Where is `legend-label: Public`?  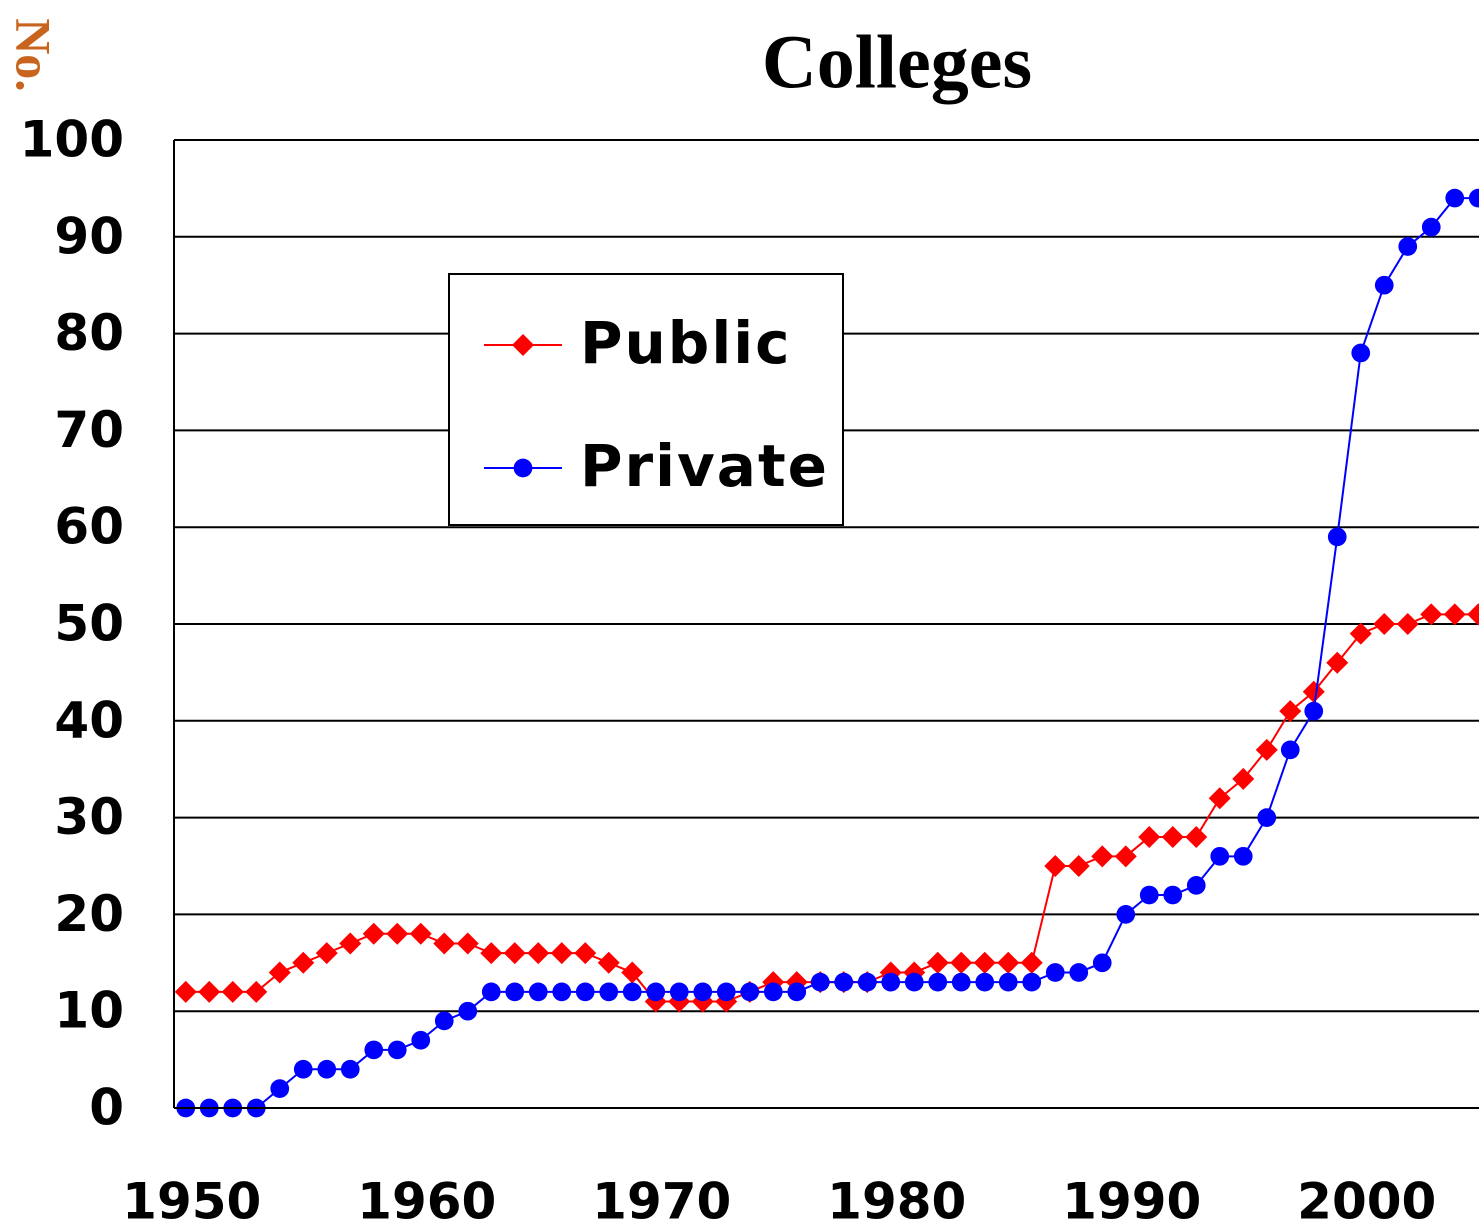 legend-label: Public is located at coordinates (685, 343).